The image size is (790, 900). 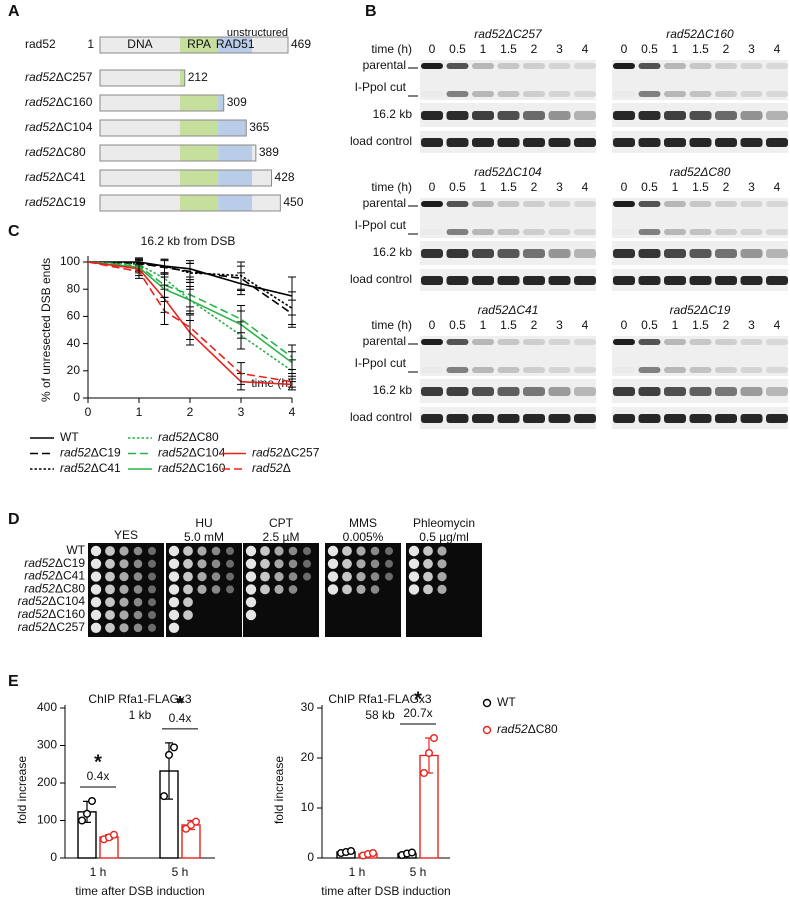 I want to click on y-tick-label: 20, so click(x=74, y=370).